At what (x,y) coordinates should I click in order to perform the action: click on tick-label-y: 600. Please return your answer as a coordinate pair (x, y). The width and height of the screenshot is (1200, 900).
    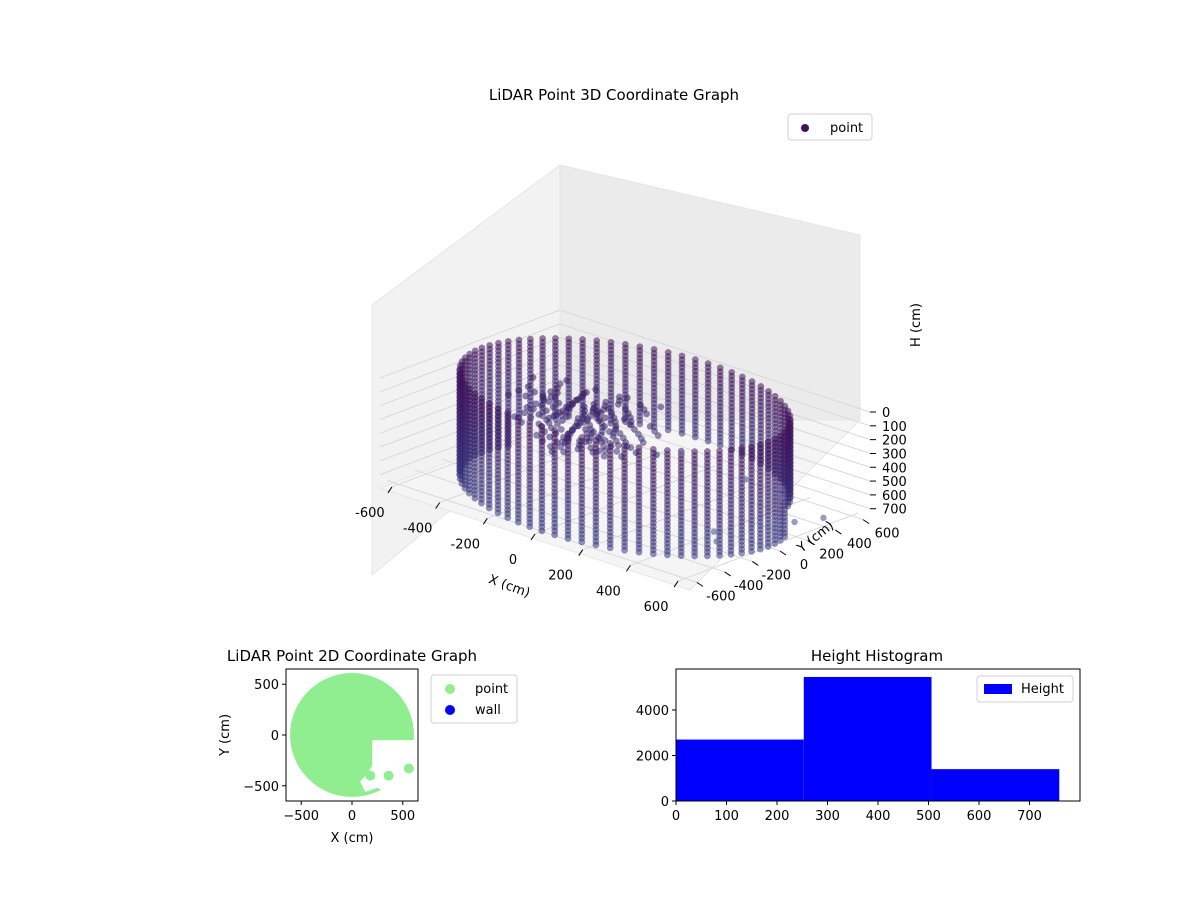
    Looking at the image, I should click on (887, 534).